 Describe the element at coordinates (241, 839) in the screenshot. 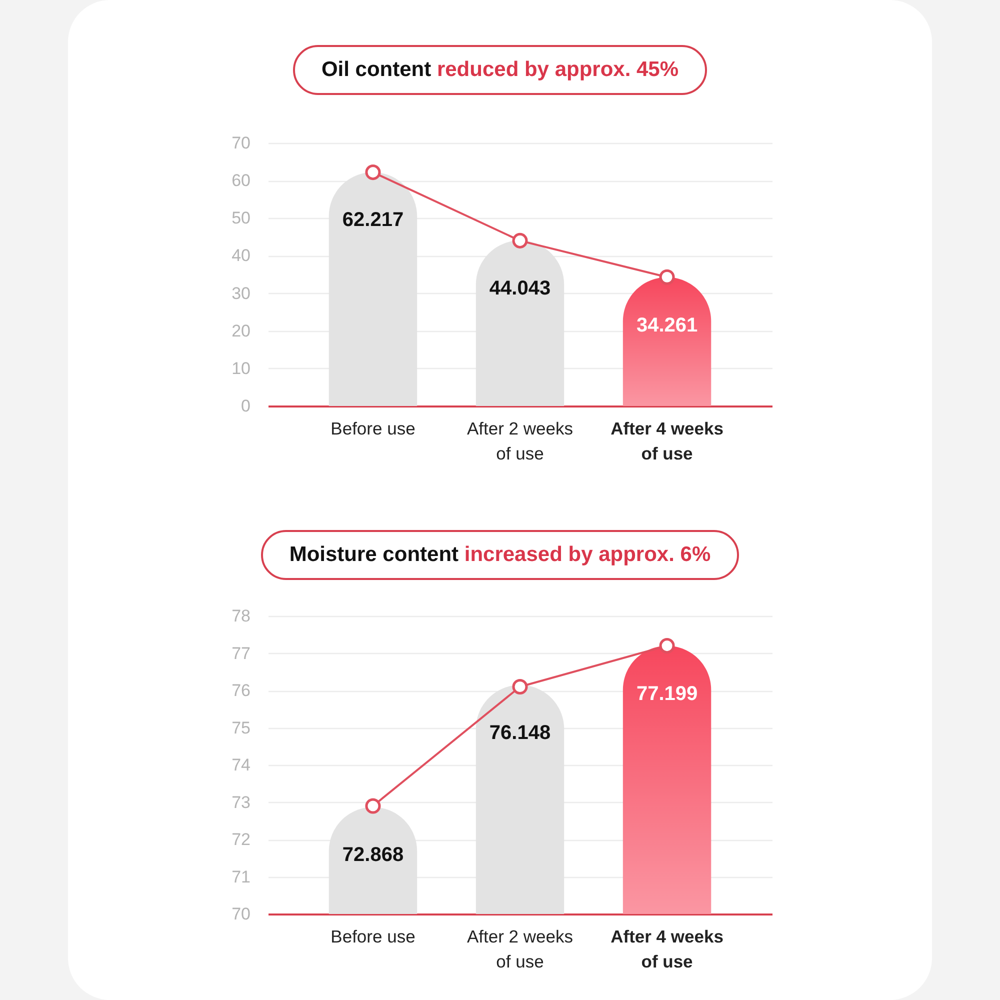

I see `y-tick-label: 72` at that location.